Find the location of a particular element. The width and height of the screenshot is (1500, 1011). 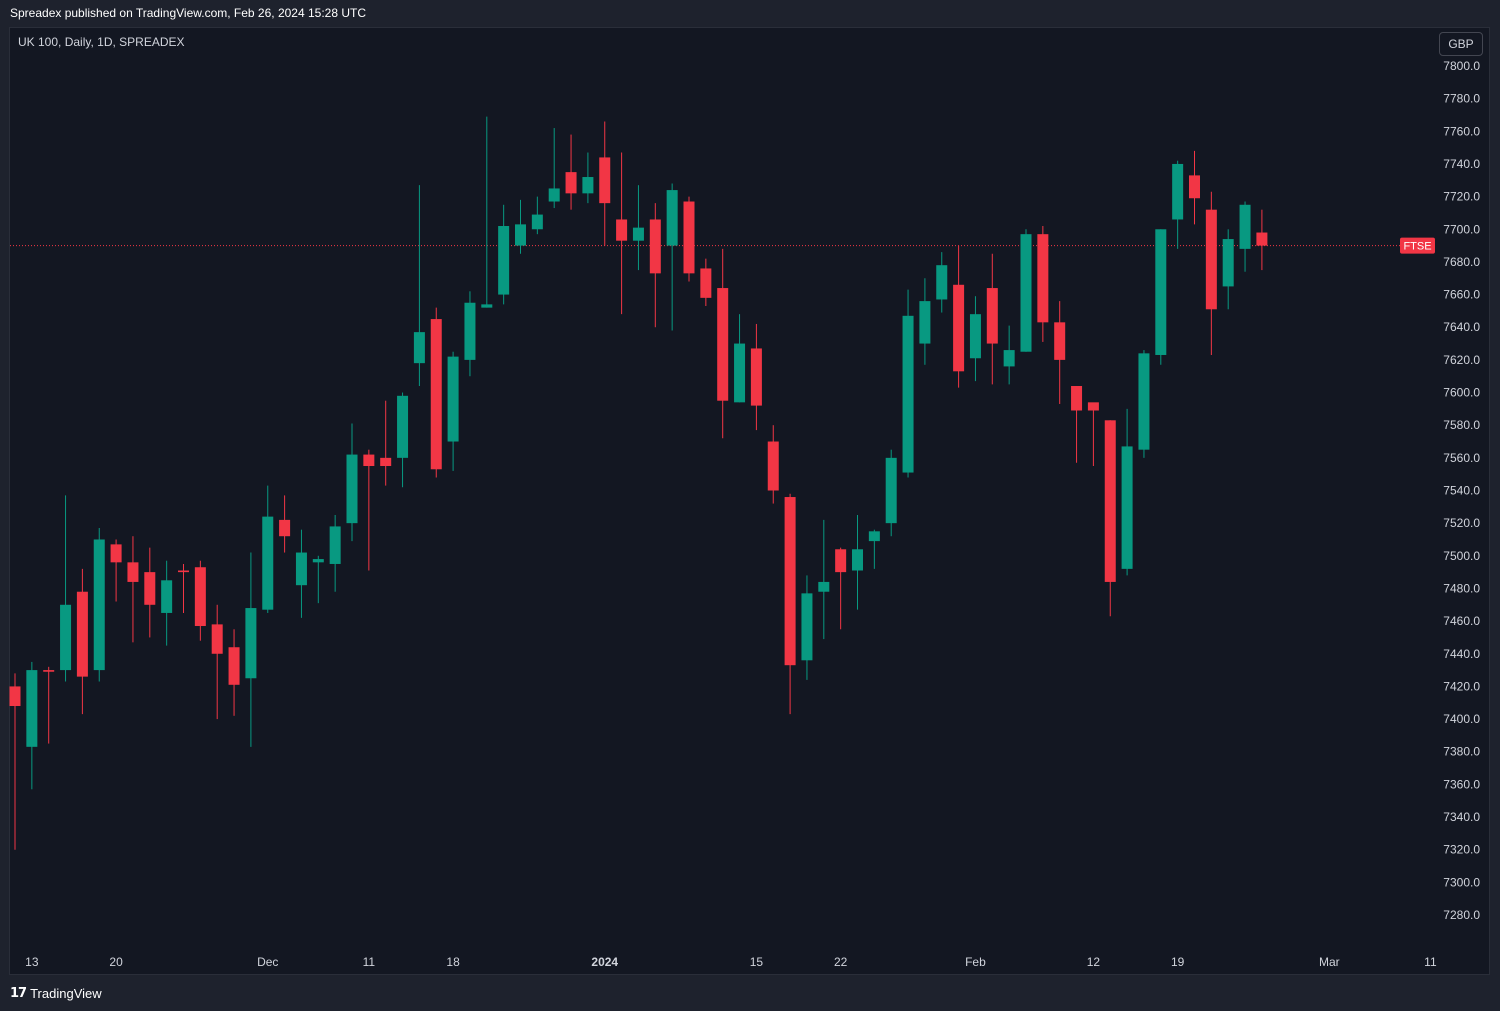

y-tick-label: 7760.0 is located at coordinates (1461, 131).